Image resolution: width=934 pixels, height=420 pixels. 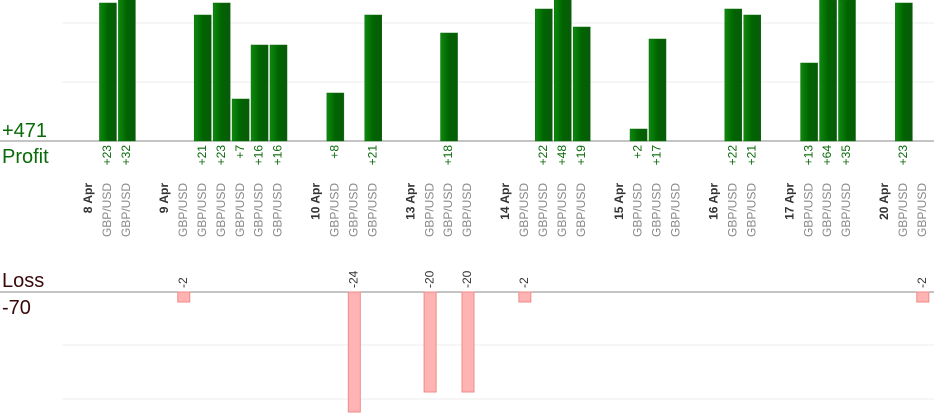 What do you see at coordinates (25, 157) in the screenshot?
I see `profit-label: Profit` at bounding box center [25, 157].